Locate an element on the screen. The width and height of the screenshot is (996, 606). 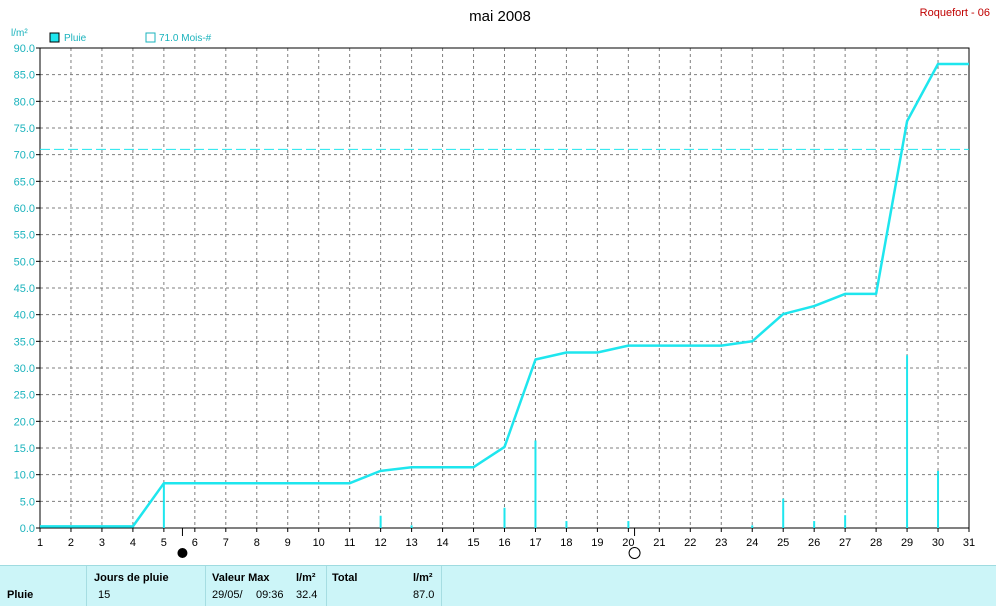
x-tick-label: 17 is located at coordinates (535, 543).